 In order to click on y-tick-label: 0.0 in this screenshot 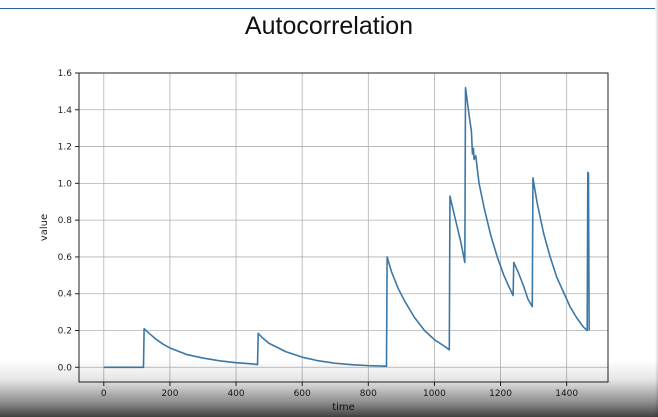, I will do `click(65, 368)`.